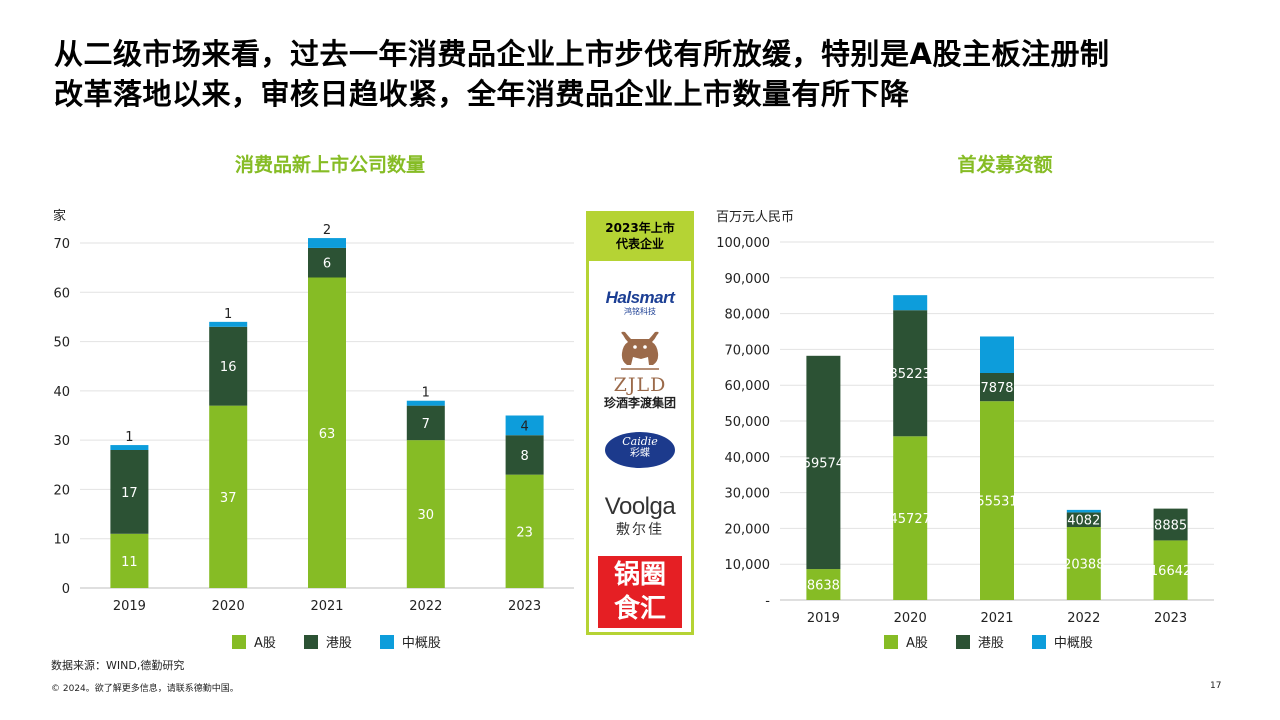 The width and height of the screenshot is (1280, 720). What do you see at coordinates (524, 455) in the screenshot?
I see `bar-hk-2023` at bounding box center [524, 455].